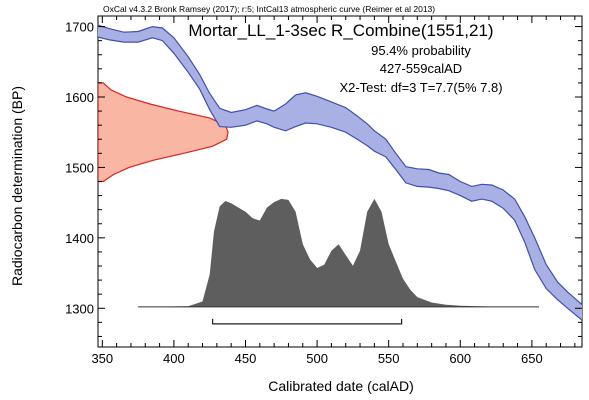 Image resolution: width=589 pixels, height=400 pixels. I want to click on x-tick-label: 350, so click(102, 358).